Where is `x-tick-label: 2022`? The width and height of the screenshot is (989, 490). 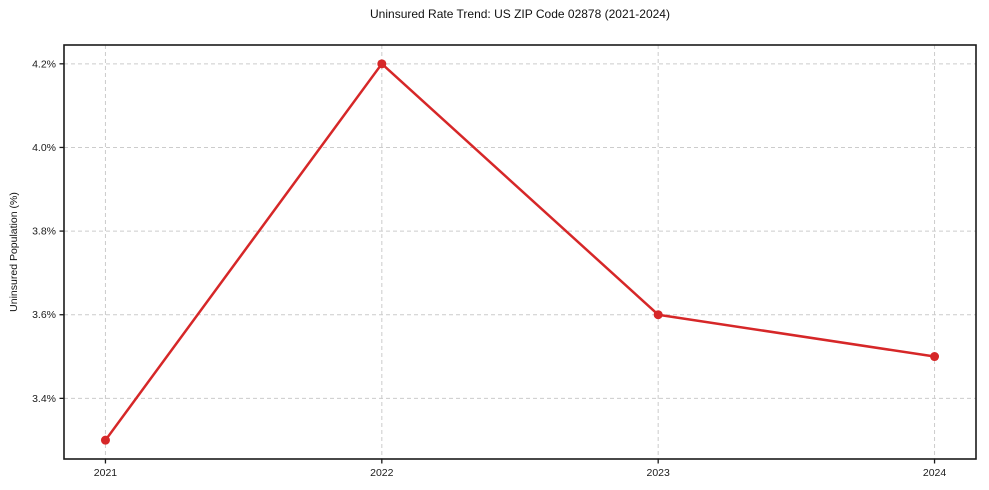
x-tick-label: 2022 is located at coordinates (382, 473).